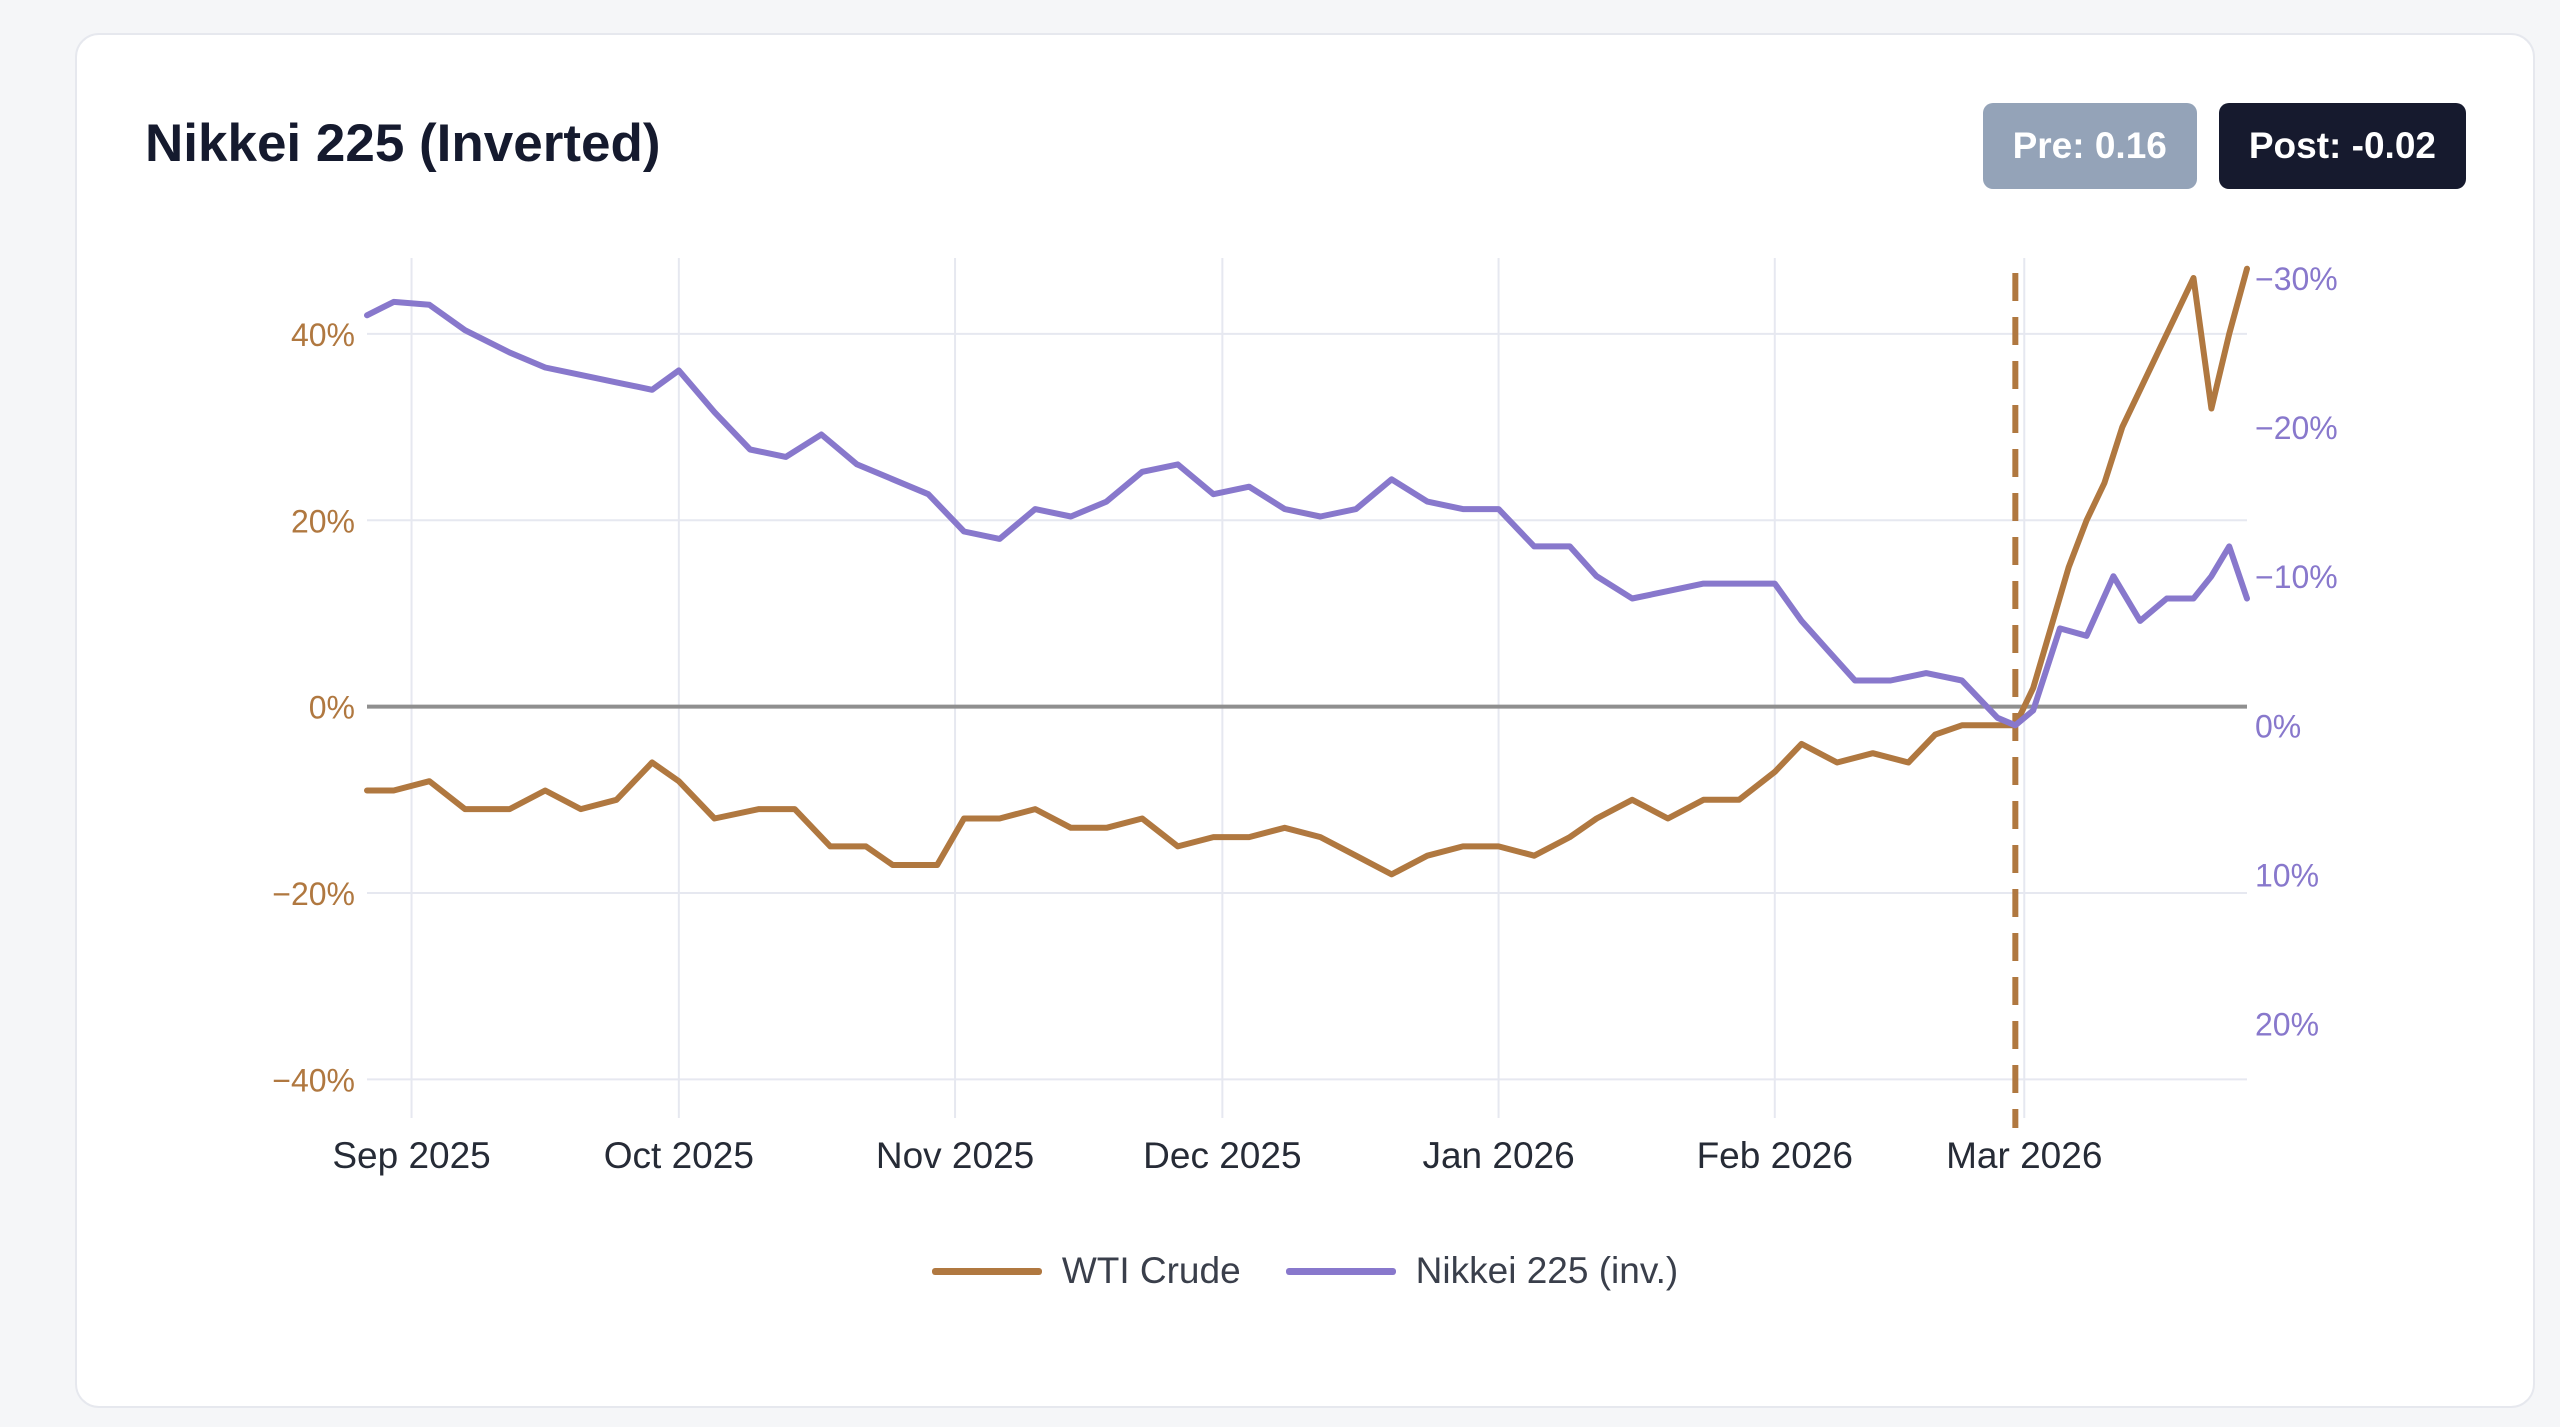  I want to click on x-tick-label: Mar 2026, so click(2024, 1155).